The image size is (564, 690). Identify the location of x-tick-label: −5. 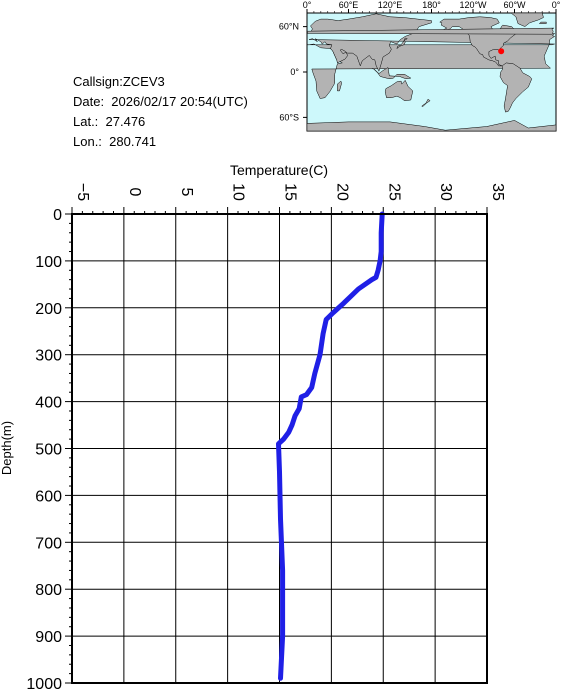
(82, 192).